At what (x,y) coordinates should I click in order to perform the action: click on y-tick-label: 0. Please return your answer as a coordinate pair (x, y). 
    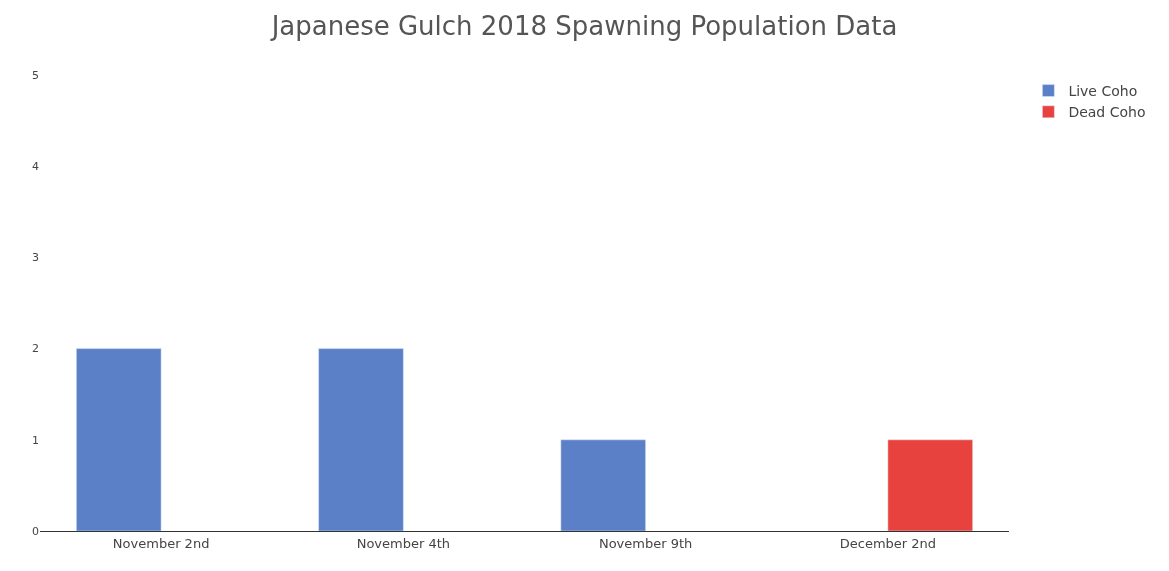
    Looking at the image, I should click on (35, 531).